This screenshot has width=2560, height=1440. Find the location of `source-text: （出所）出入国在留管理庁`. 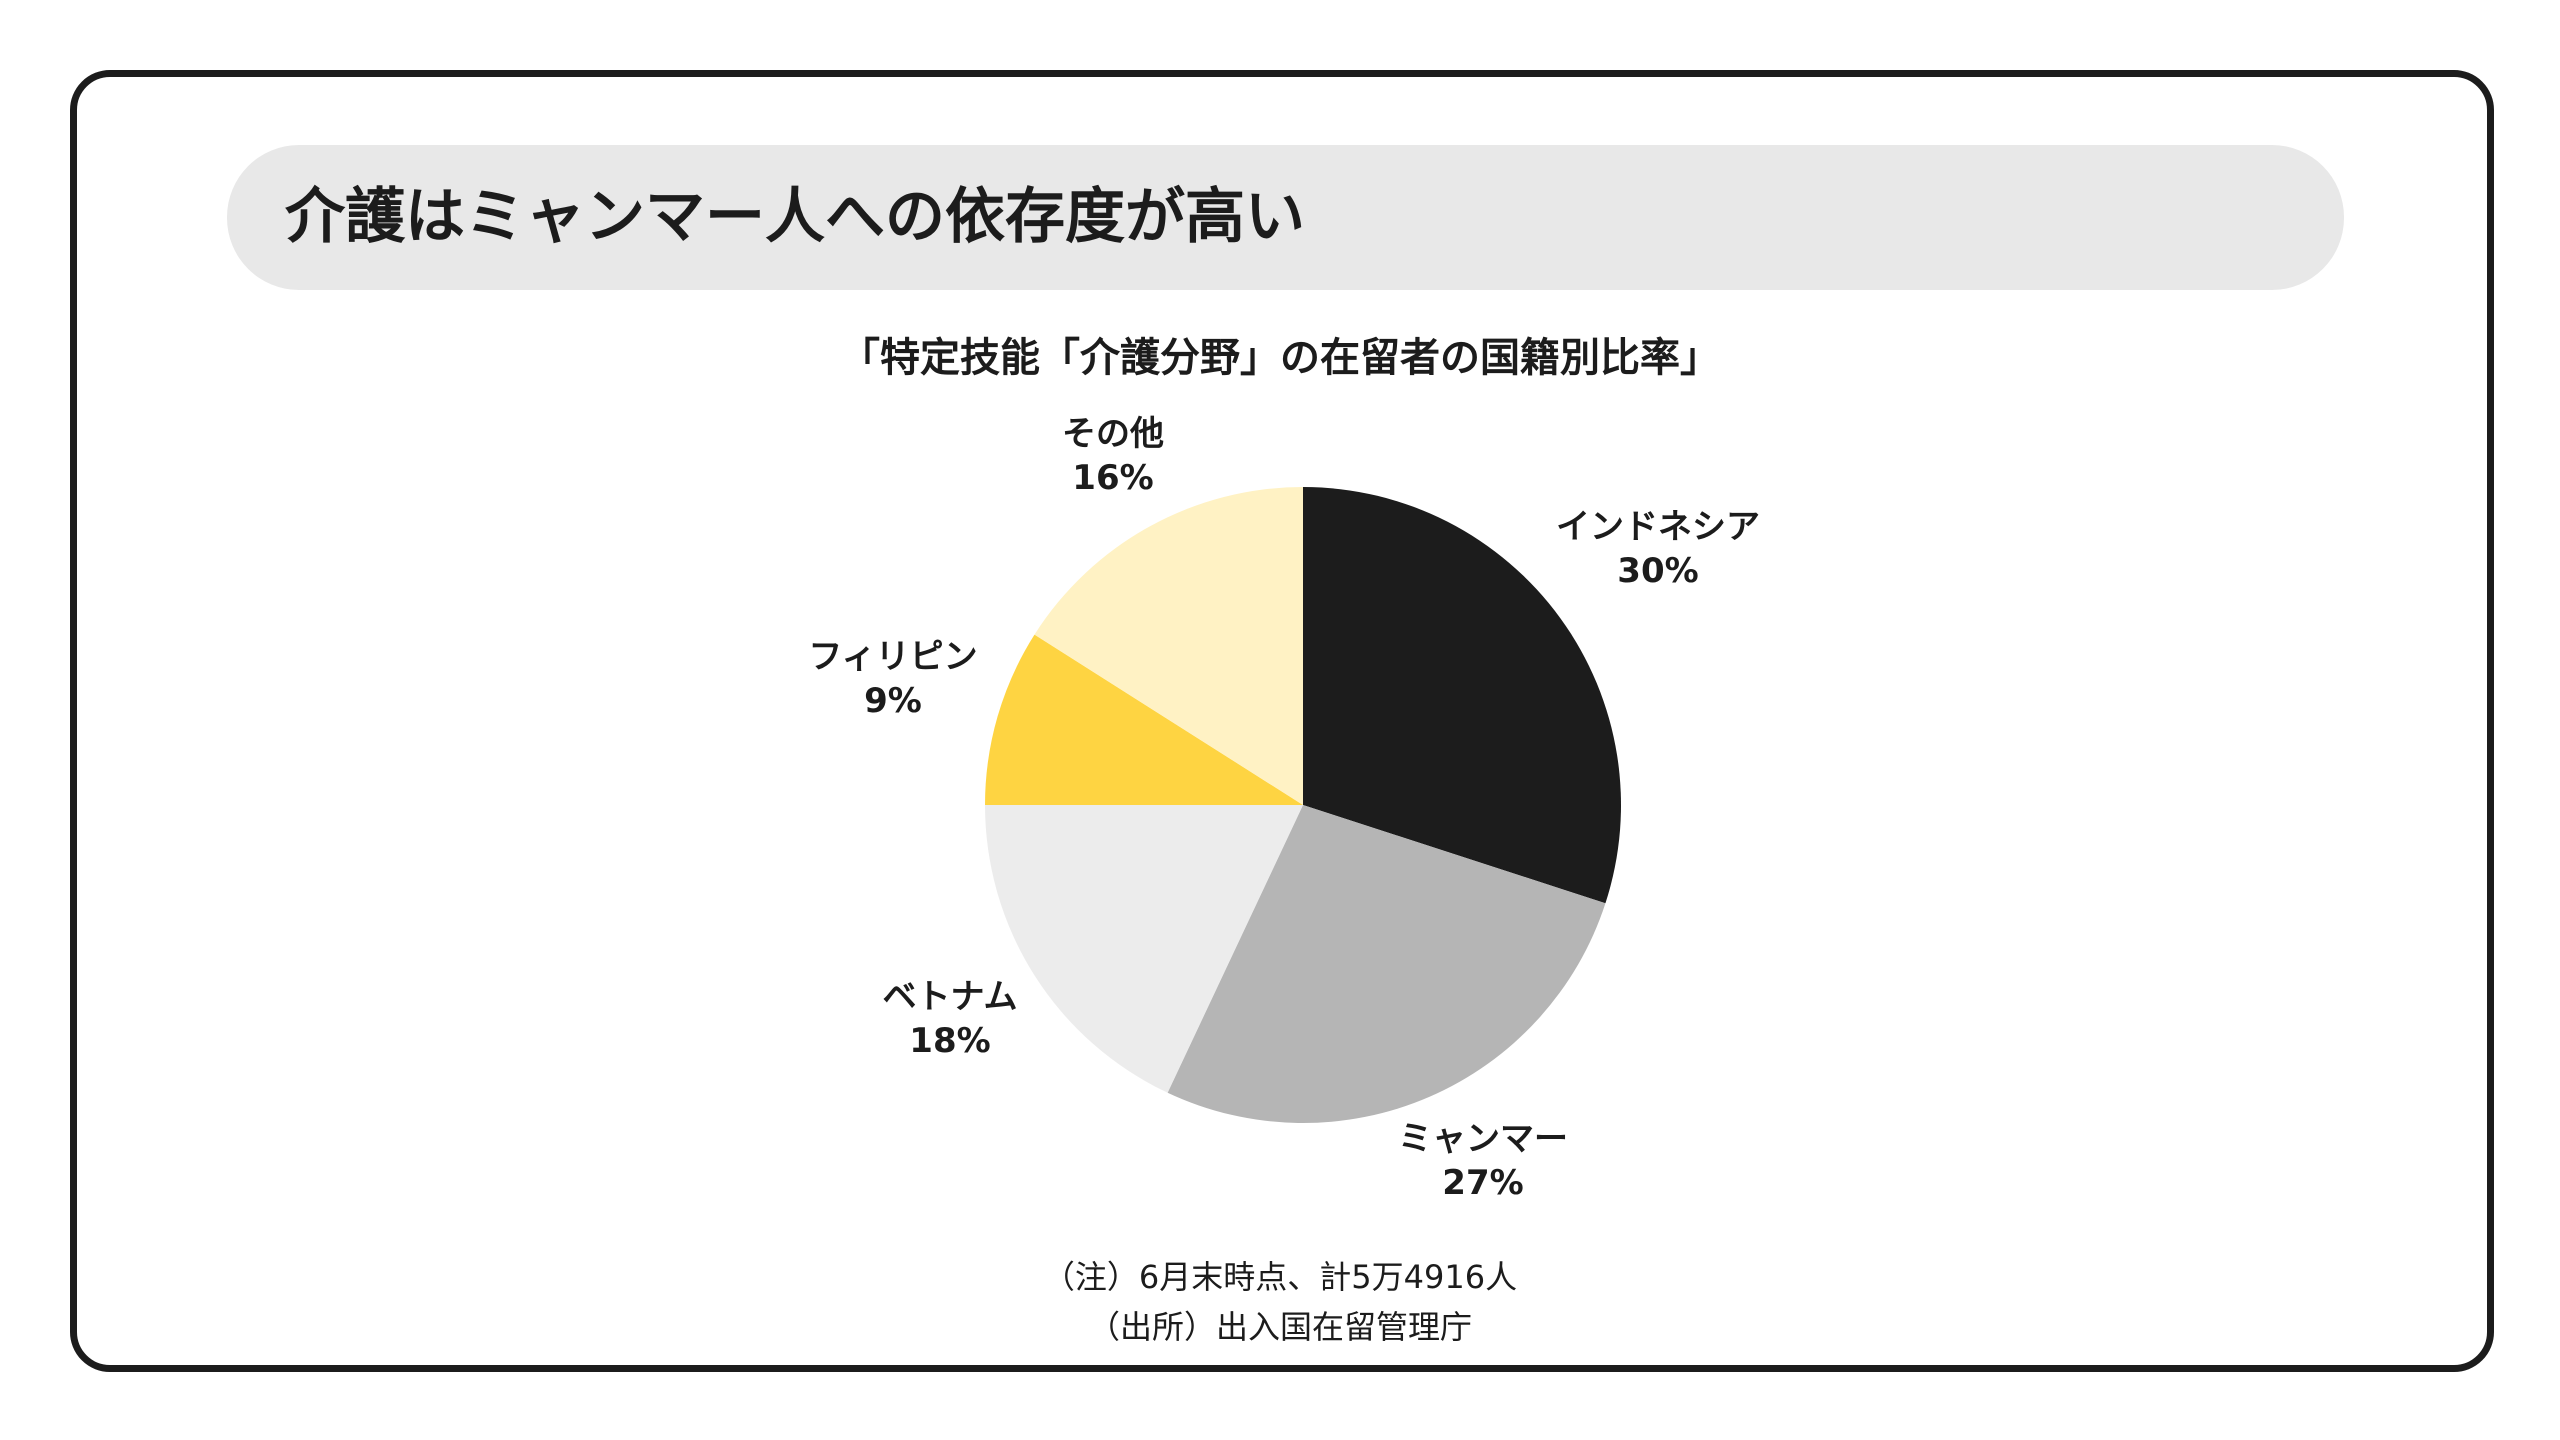

source-text: （出所）出入国在留管理庁 is located at coordinates (1279, 1327).